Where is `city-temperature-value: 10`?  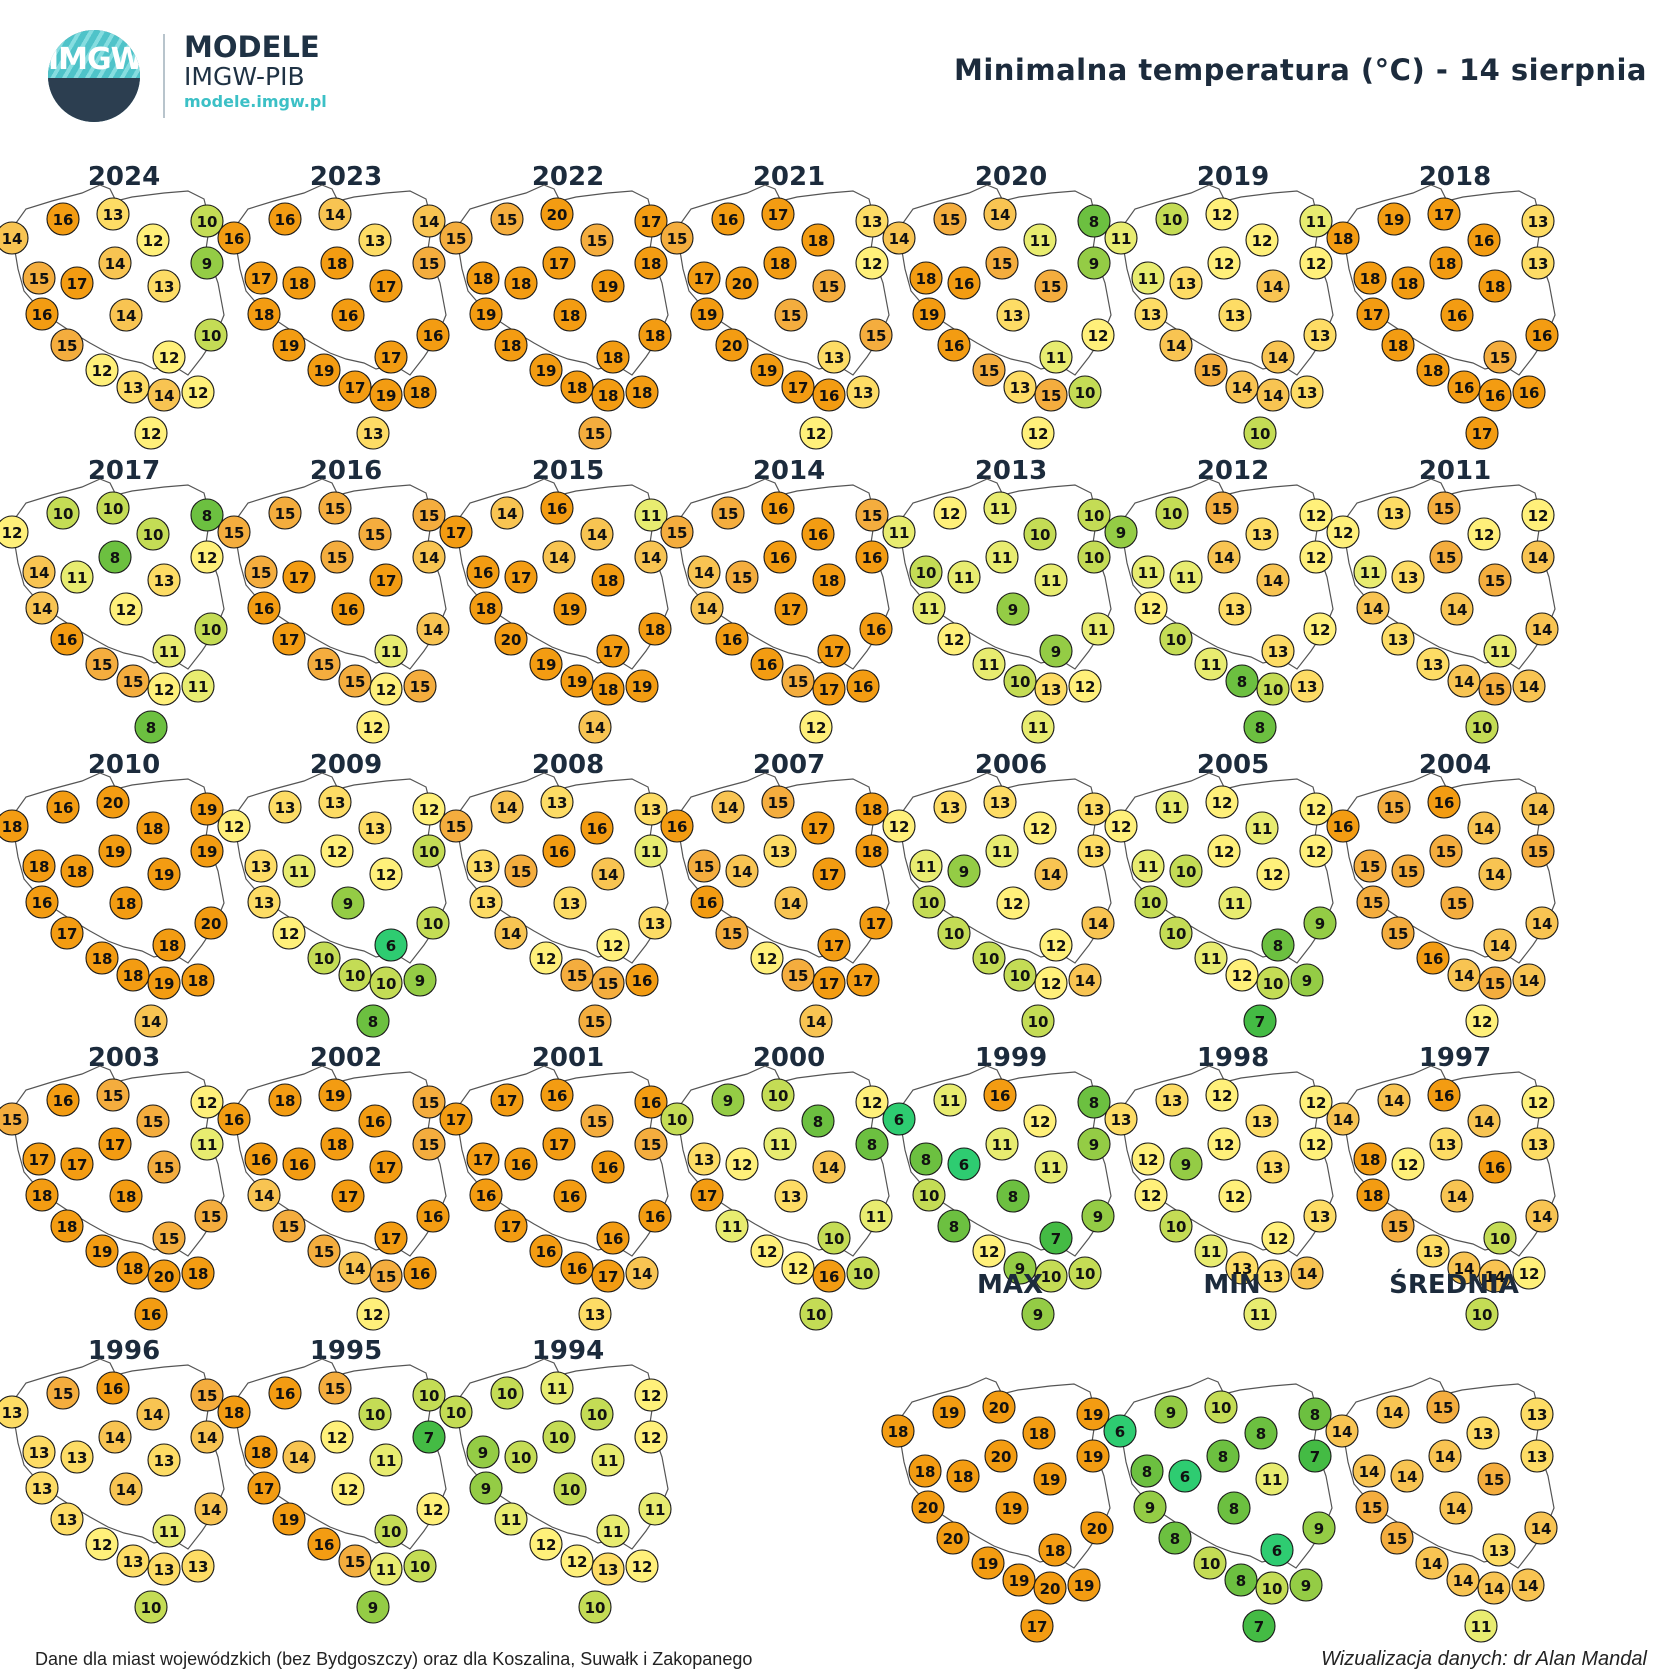 city-temperature-value: 10 is located at coordinates (521, 1458).